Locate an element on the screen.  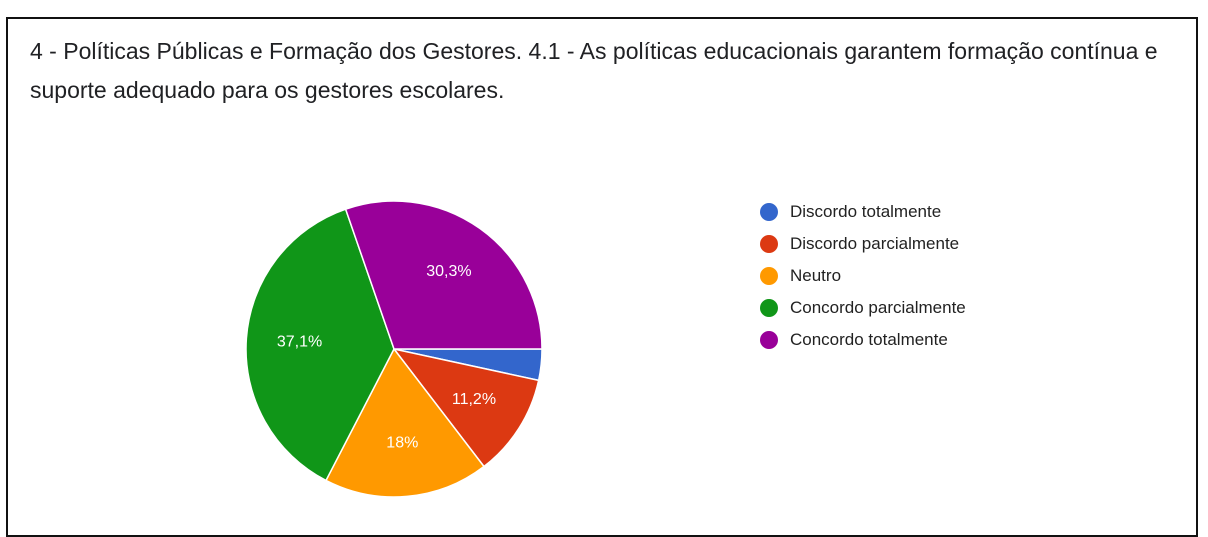
legend-item-3: Concordo parcialmente is located at coordinates (863, 308).